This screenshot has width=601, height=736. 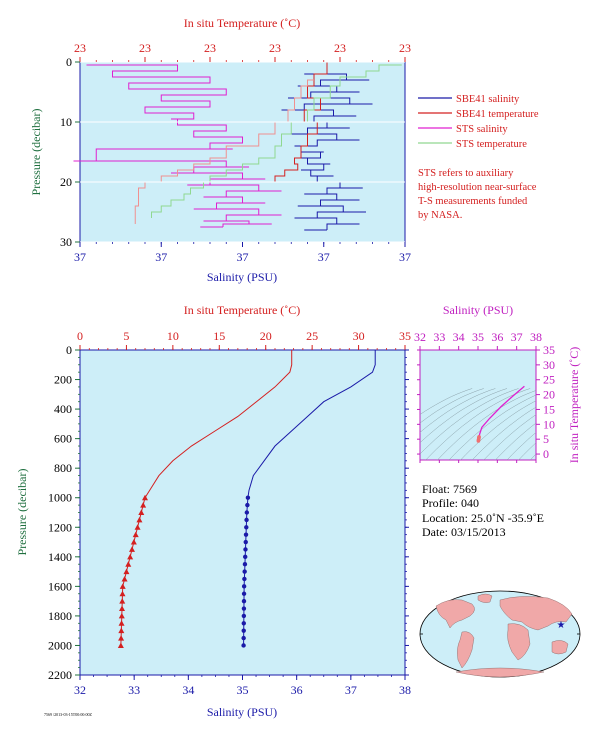 I want to click on legend-label: SBE41 salinity, so click(x=488, y=99).